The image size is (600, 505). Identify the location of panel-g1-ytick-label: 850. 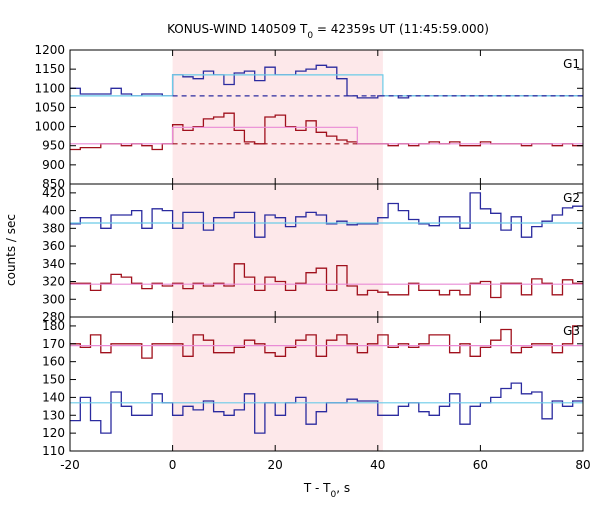
(53, 184).